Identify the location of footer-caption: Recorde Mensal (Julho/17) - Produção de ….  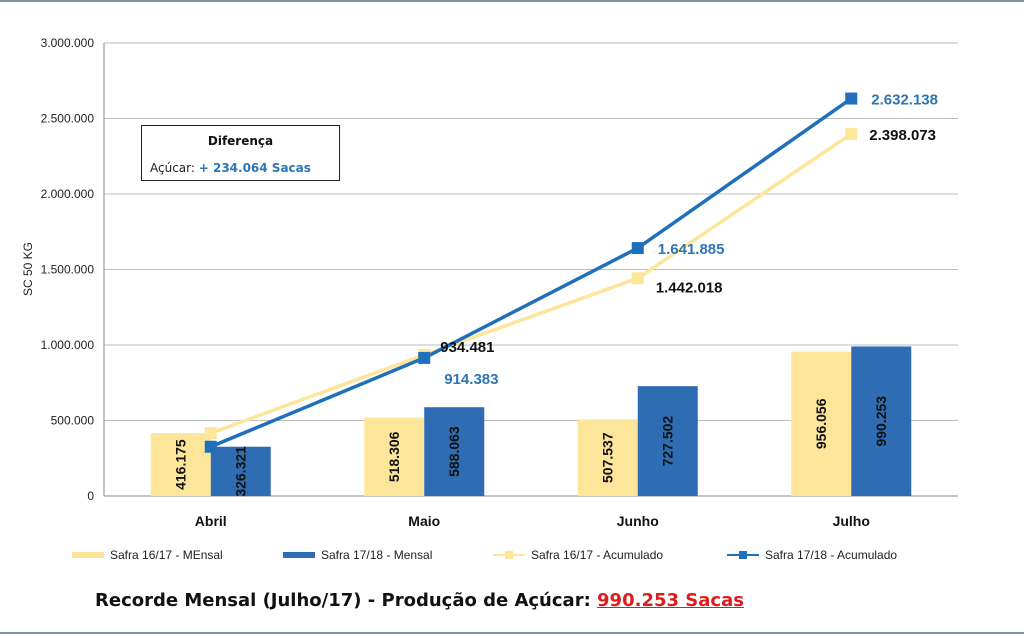
(419, 600).